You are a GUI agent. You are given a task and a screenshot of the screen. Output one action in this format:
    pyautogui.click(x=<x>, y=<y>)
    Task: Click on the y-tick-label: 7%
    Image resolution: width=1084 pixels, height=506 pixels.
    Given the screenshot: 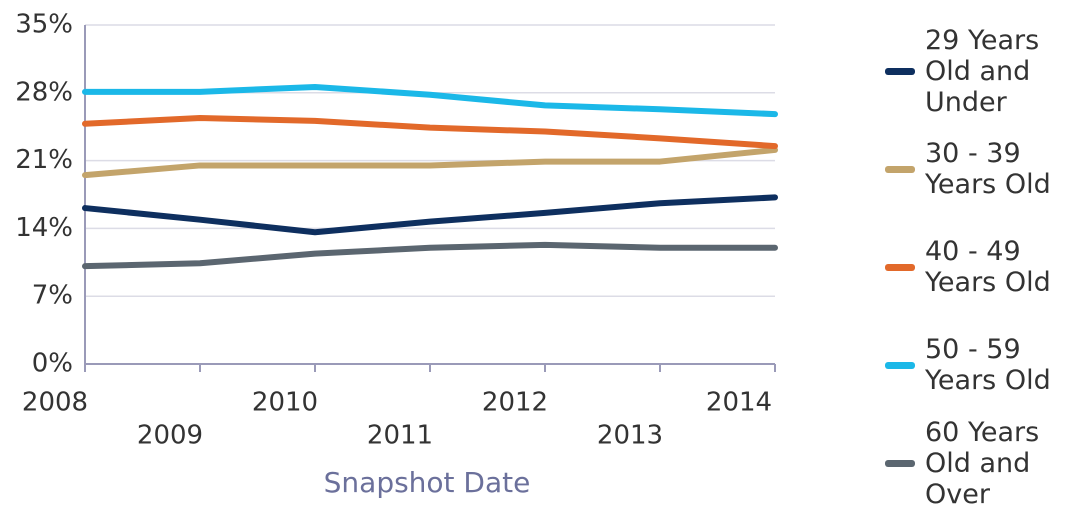 What is the action you would take?
    pyautogui.click(x=52, y=296)
    